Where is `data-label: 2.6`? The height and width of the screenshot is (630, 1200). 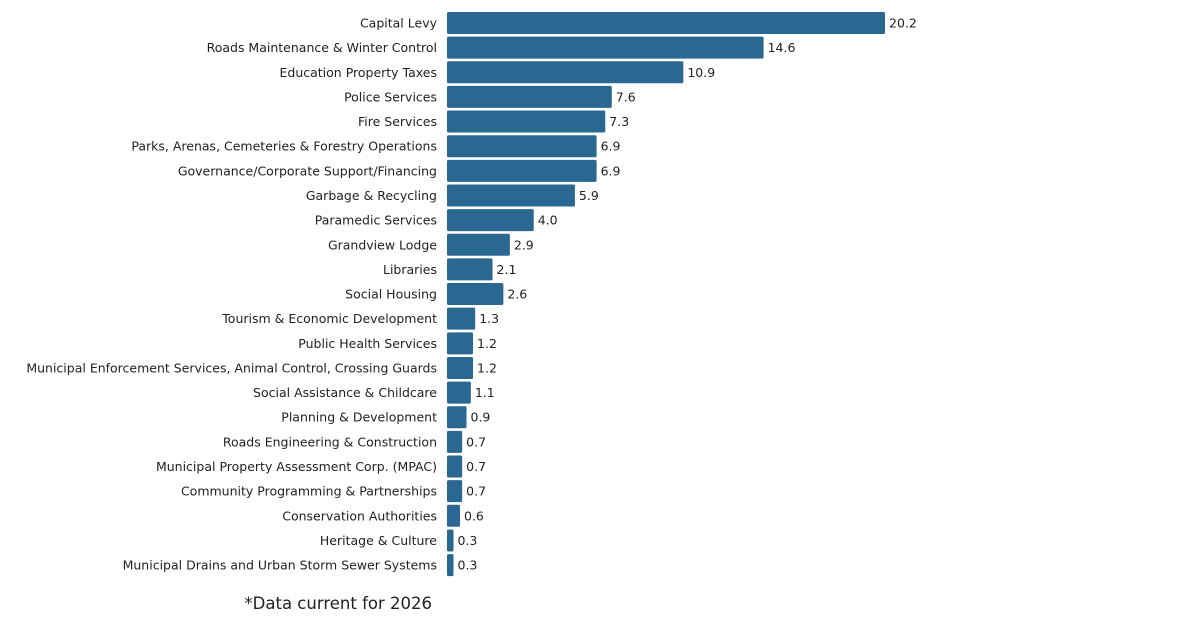
data-label: 2.6 is located at coordinates (517, 294).